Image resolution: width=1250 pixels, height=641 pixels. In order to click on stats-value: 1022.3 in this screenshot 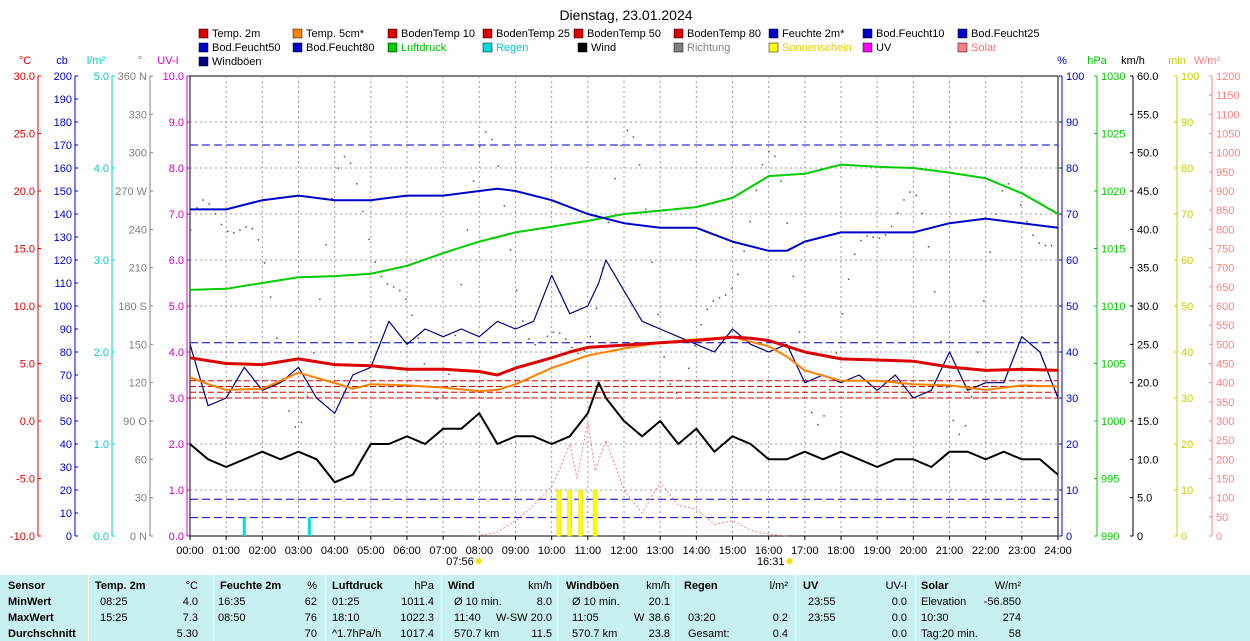, I will do `click(417, 618)`.